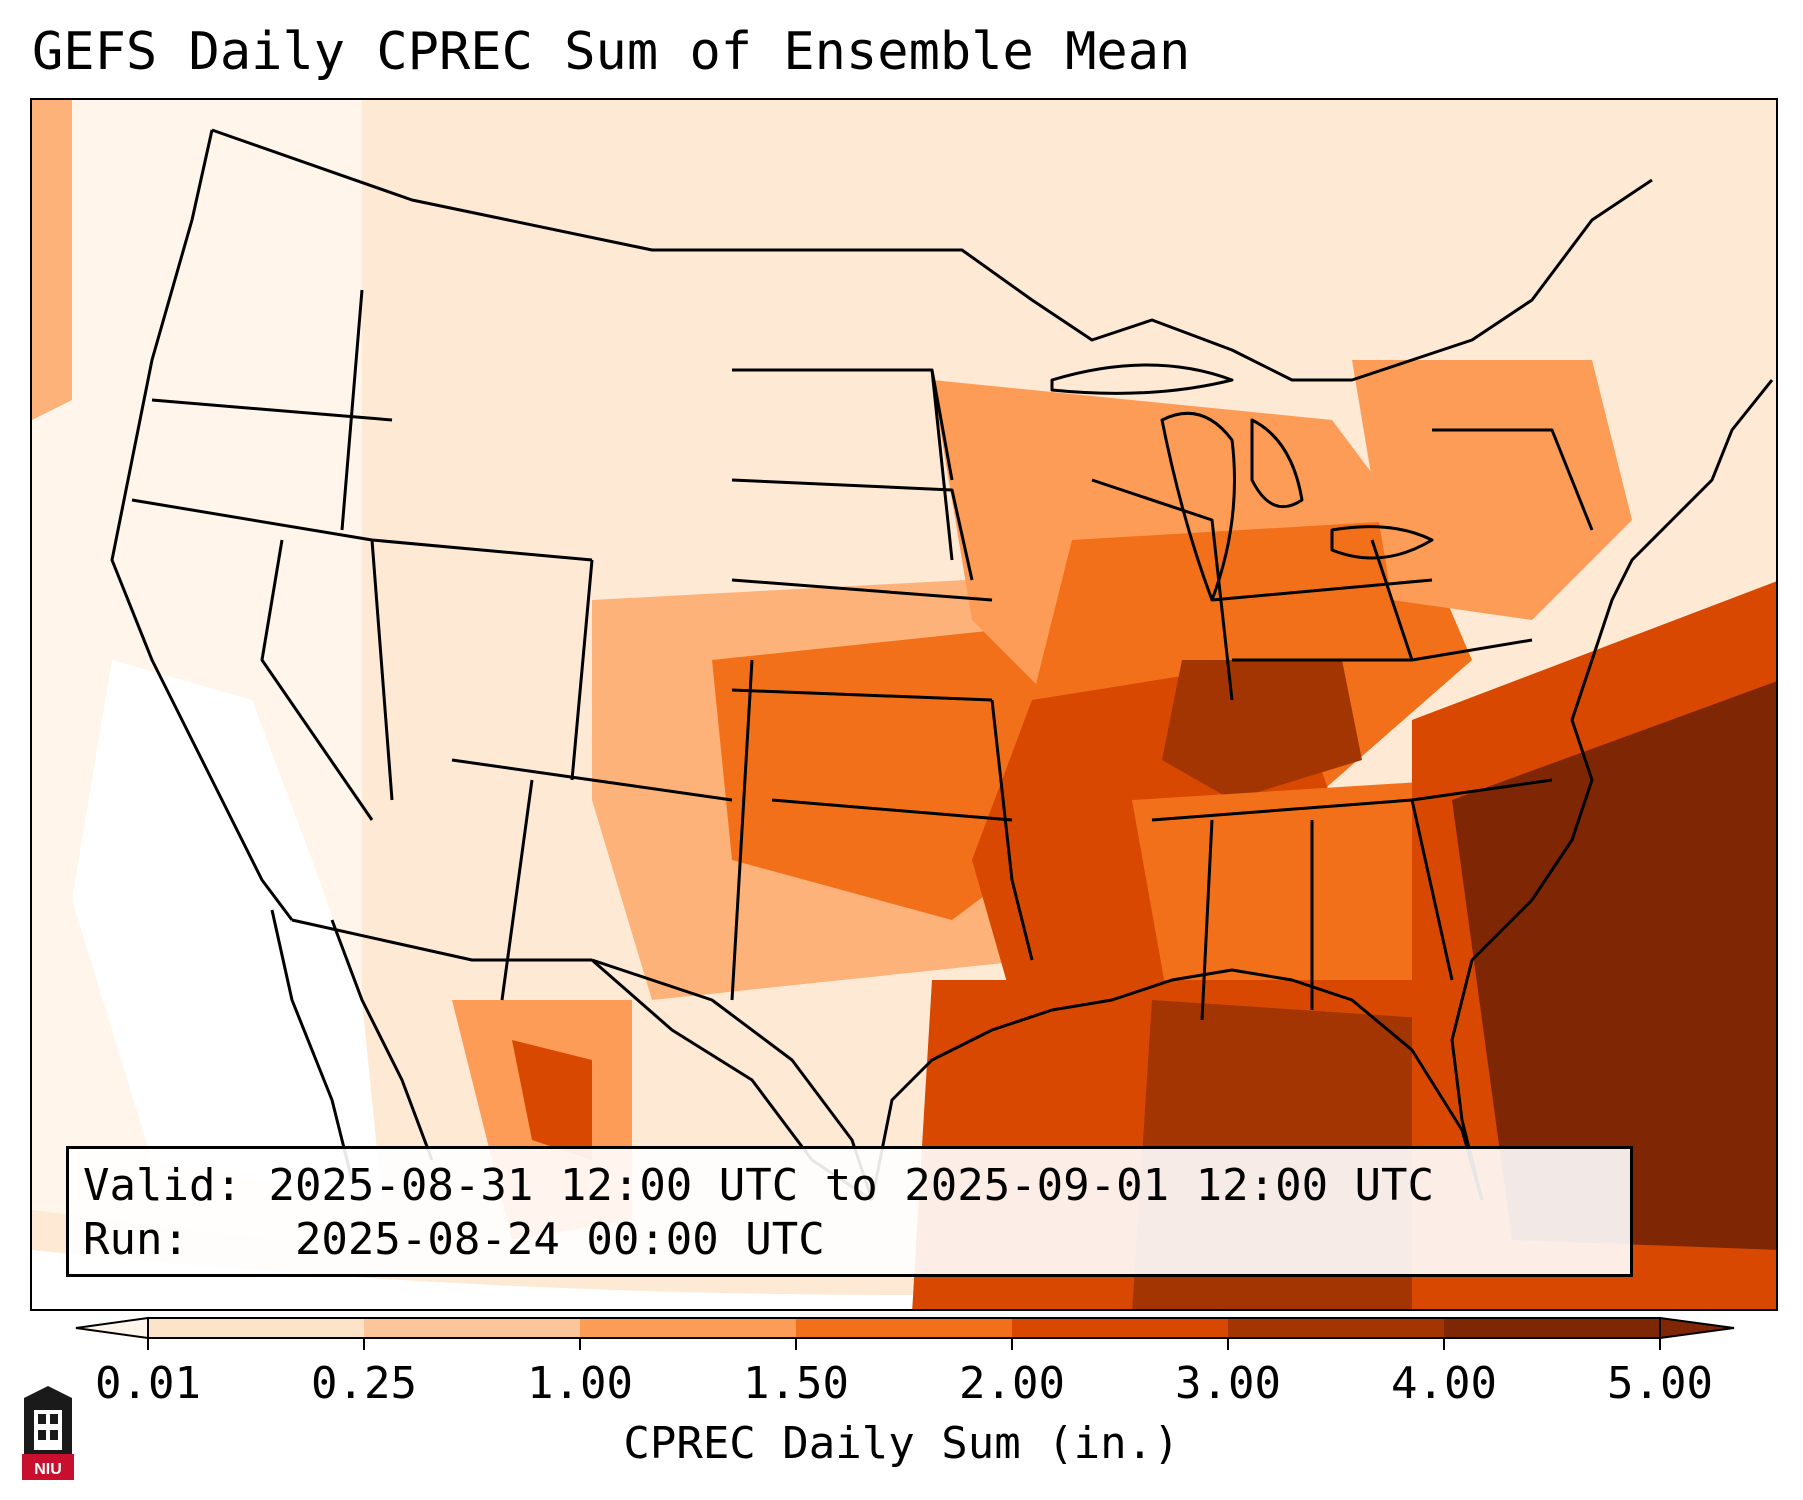  I want to click on colorbar-tick-label: 5.00, so click(1660, 1383).